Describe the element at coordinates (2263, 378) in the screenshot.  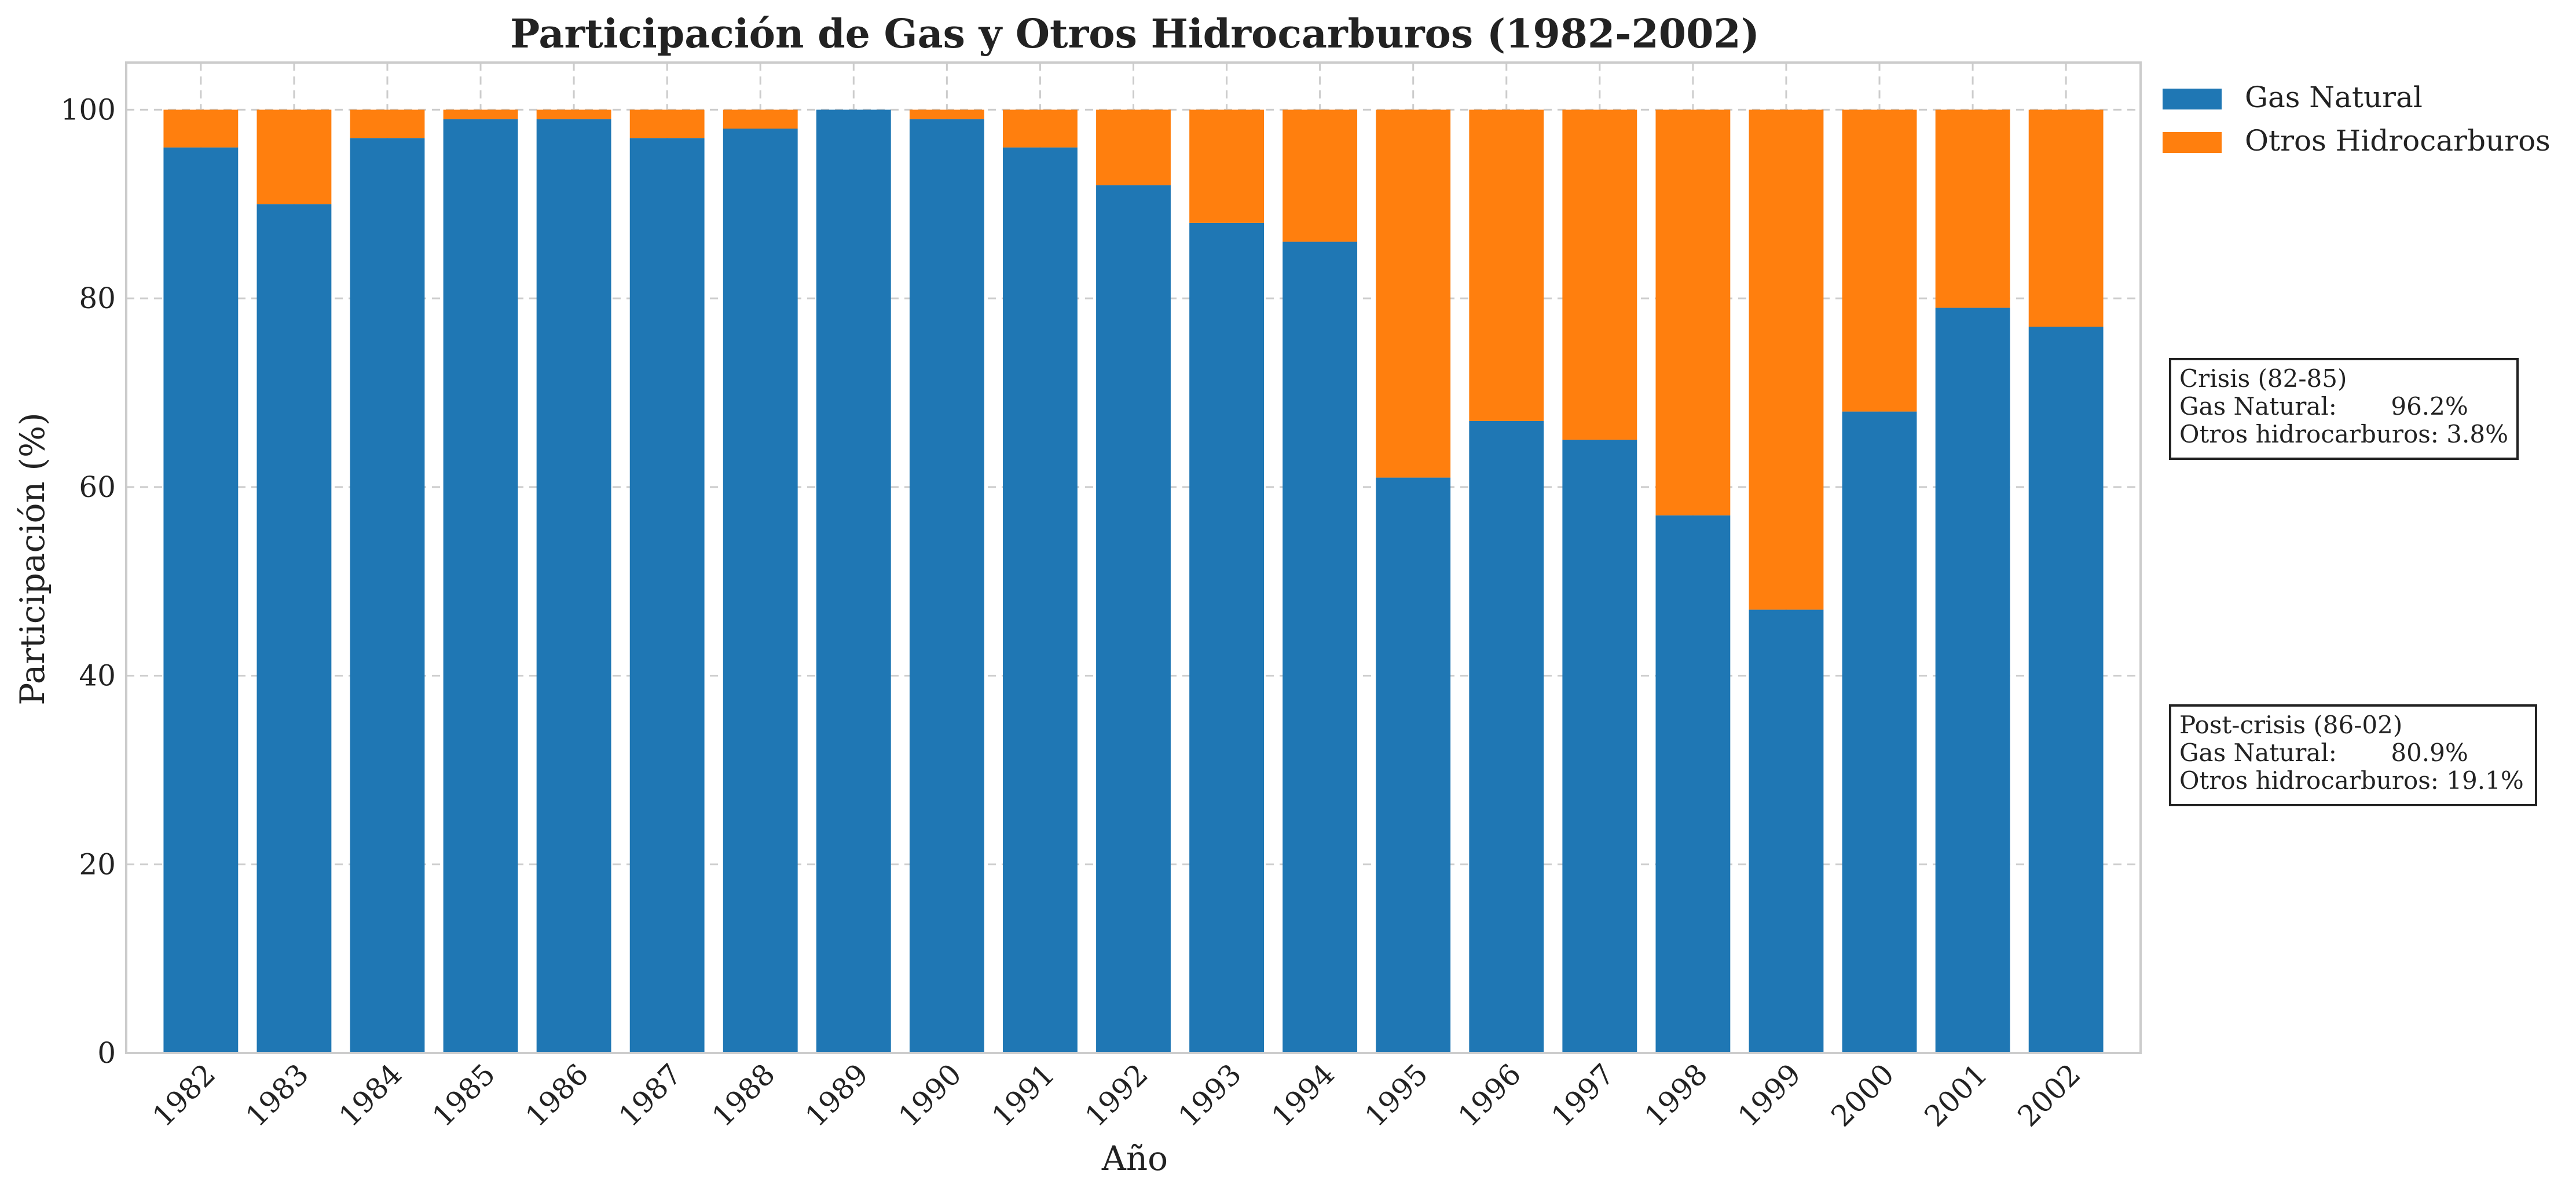
I see `annotation-line: Crisis (82-85)` at that location.